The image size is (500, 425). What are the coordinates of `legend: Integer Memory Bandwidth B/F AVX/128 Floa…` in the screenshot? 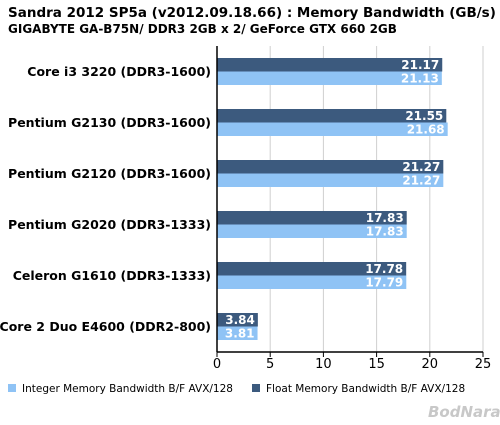 It's located at (236, 389).